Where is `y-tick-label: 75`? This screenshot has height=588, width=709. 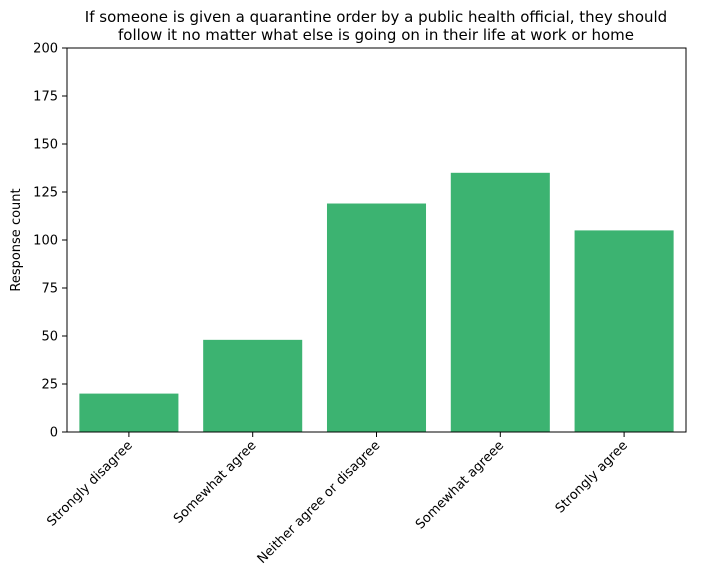 y-tick-label: 75 is located at coordinates (49, 289).